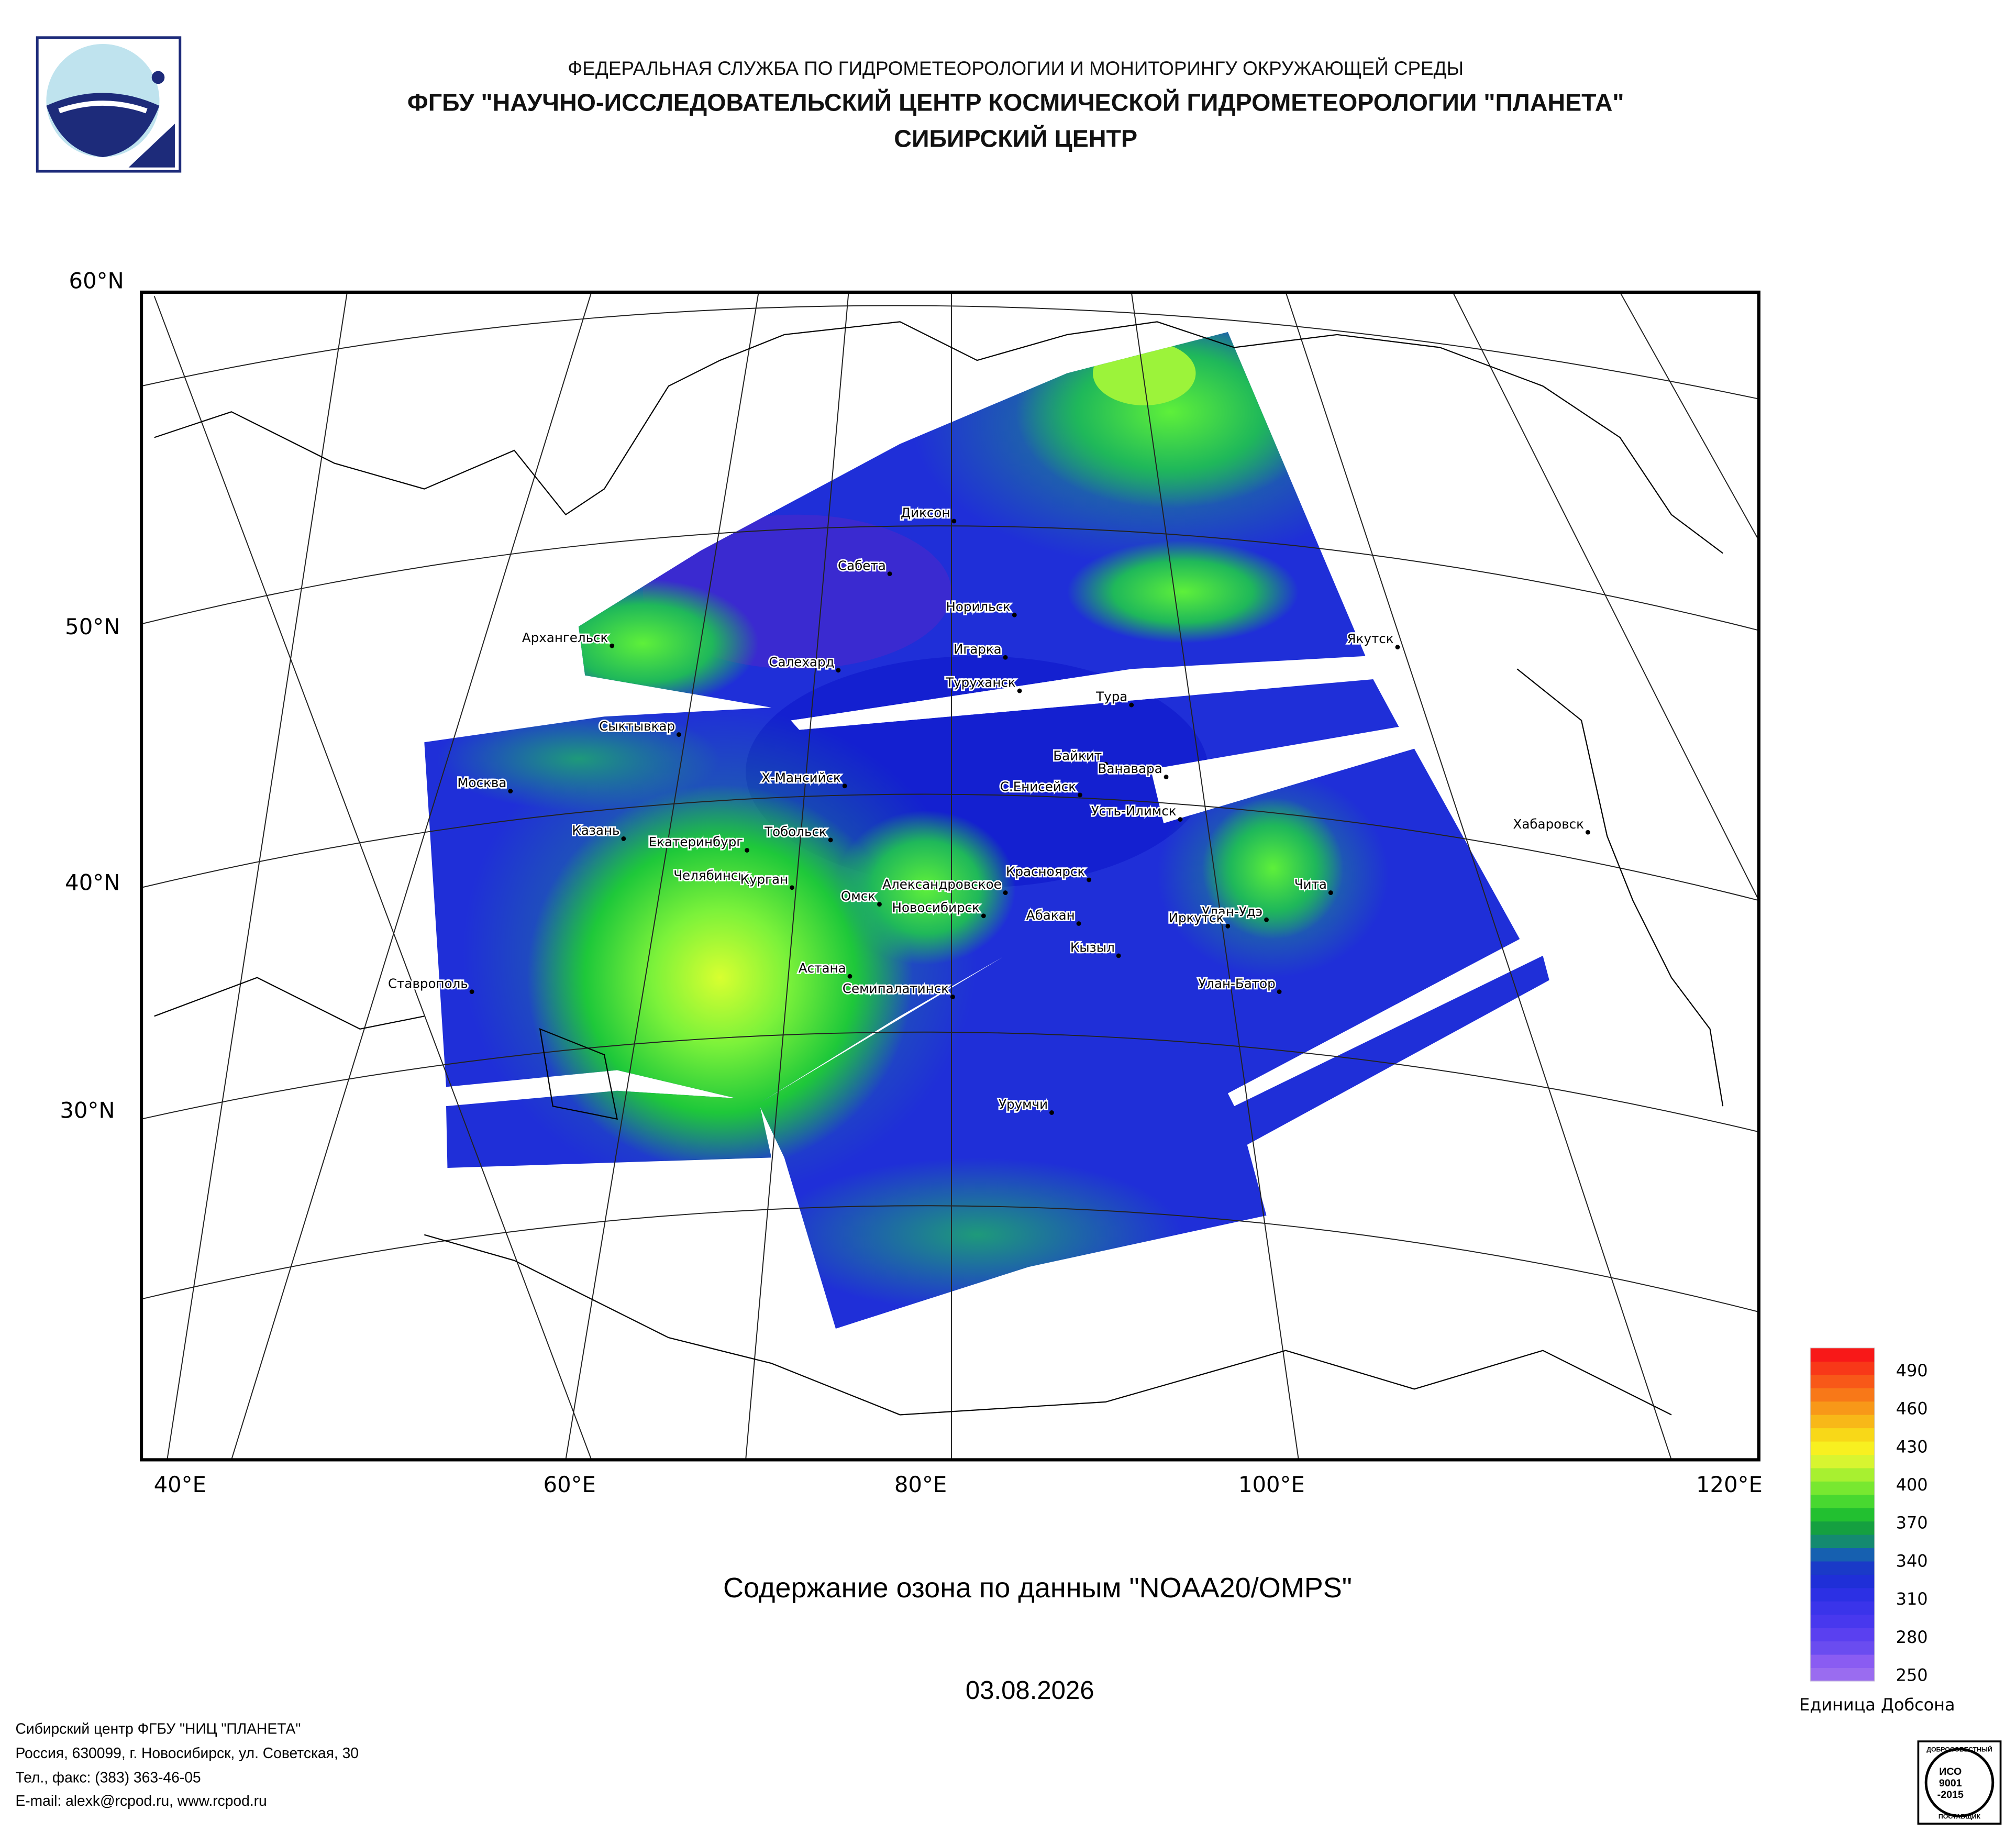 The height and width of the screenshot is (1833, 2016). Describe the element at coordinates (1951, 1783) in the screenshot. I see `badge-text: 9001` at that location.